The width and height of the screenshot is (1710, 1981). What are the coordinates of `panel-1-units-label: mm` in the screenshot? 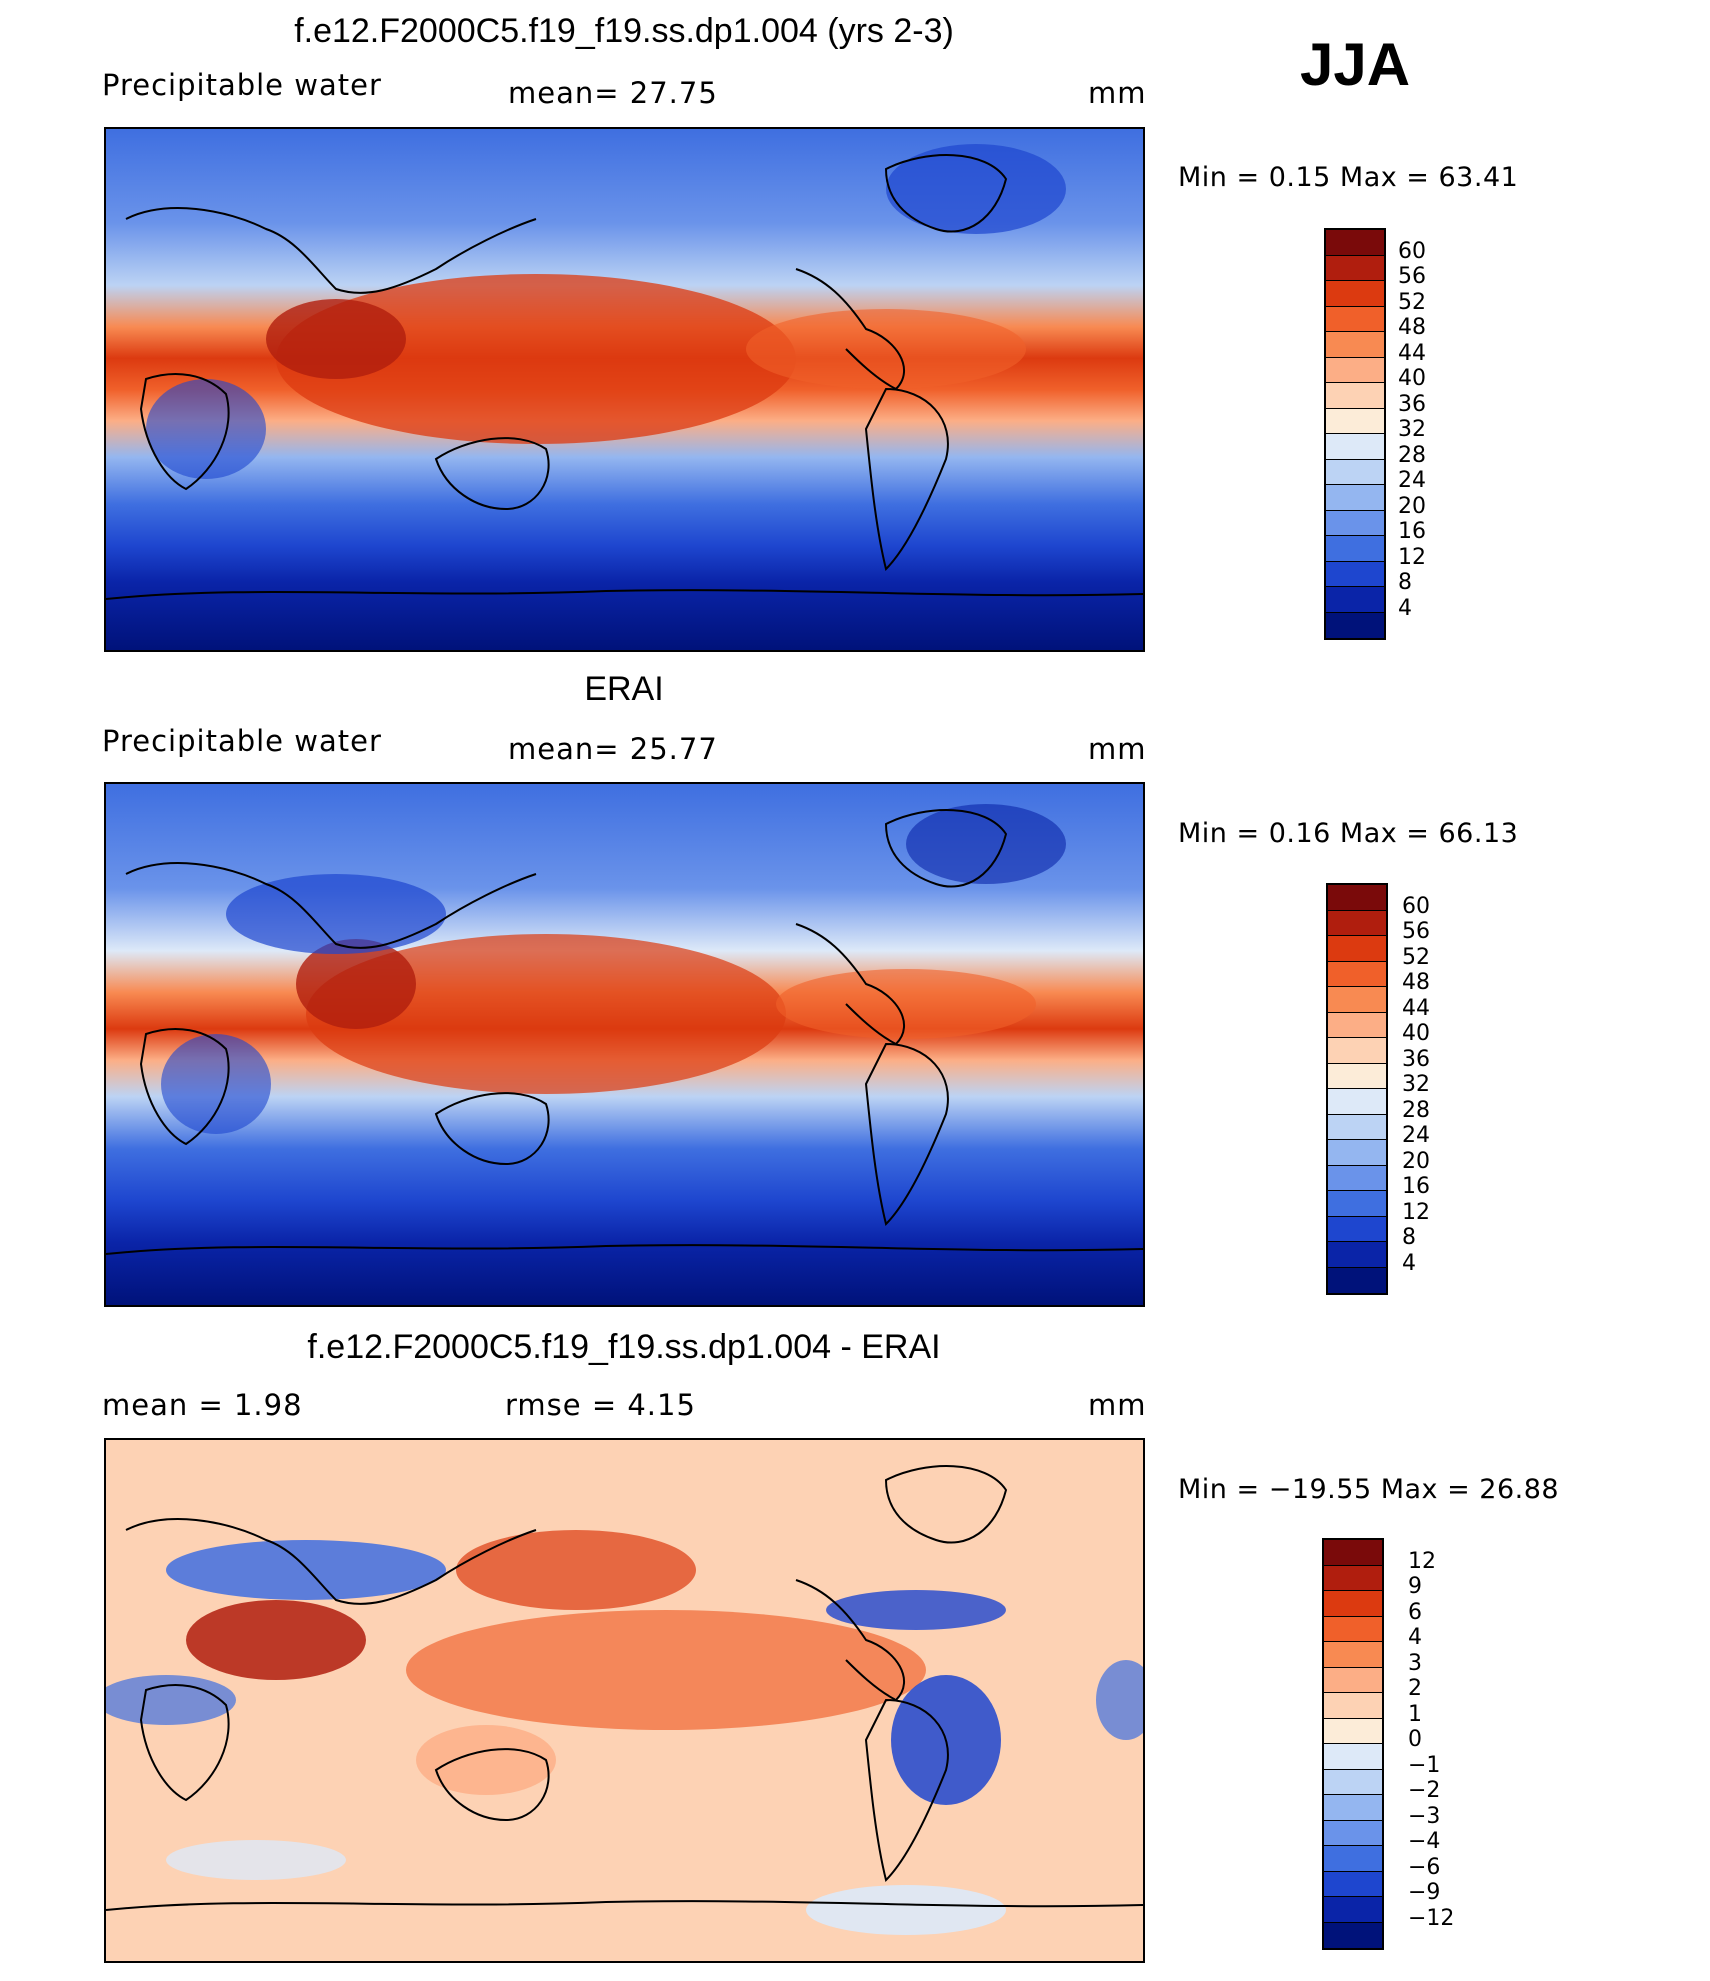 It's located at (1117, 93).